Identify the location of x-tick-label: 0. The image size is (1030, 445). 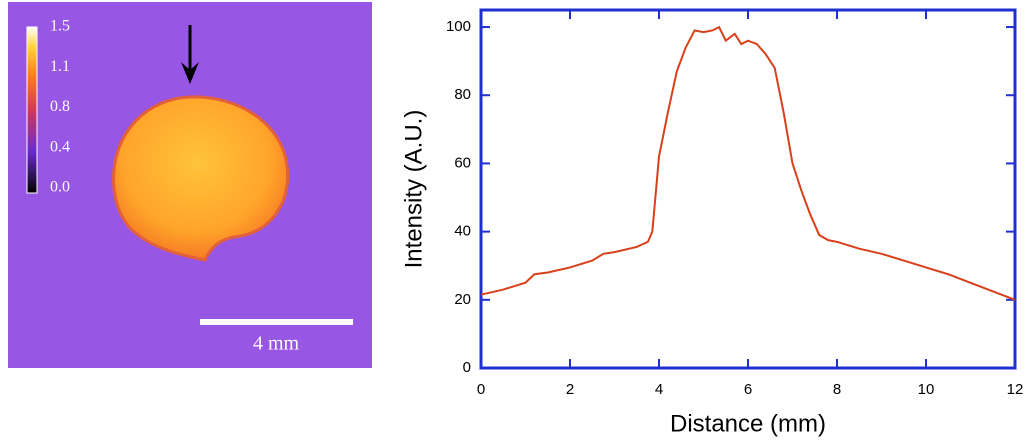
(481, 389).